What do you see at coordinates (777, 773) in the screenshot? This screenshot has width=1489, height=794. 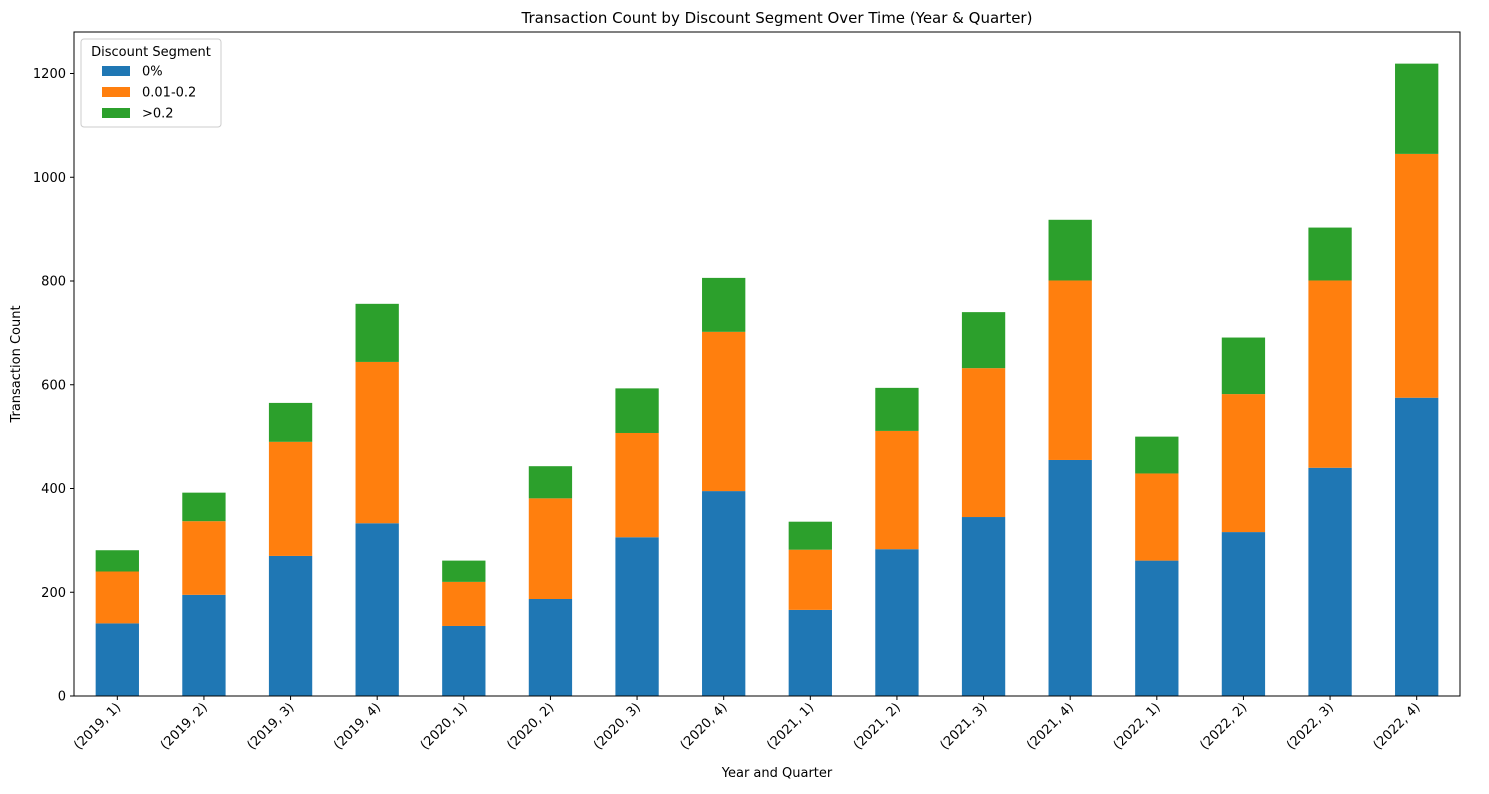 I see `x-axis-label: Year and Quarter` at bounding box center [777, 773].